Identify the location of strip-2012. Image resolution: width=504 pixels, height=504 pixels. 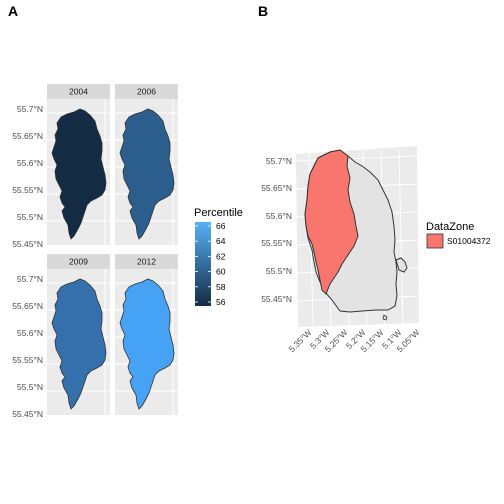
(146, 261).